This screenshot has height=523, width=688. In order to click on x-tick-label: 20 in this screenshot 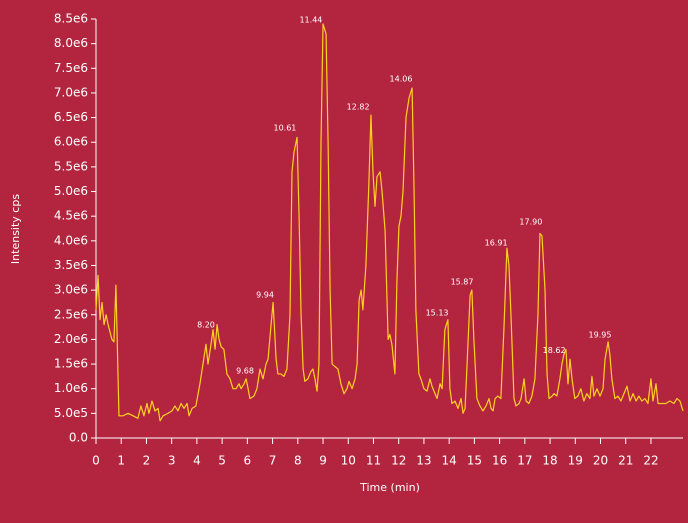, I will do `click(600, 461)`.